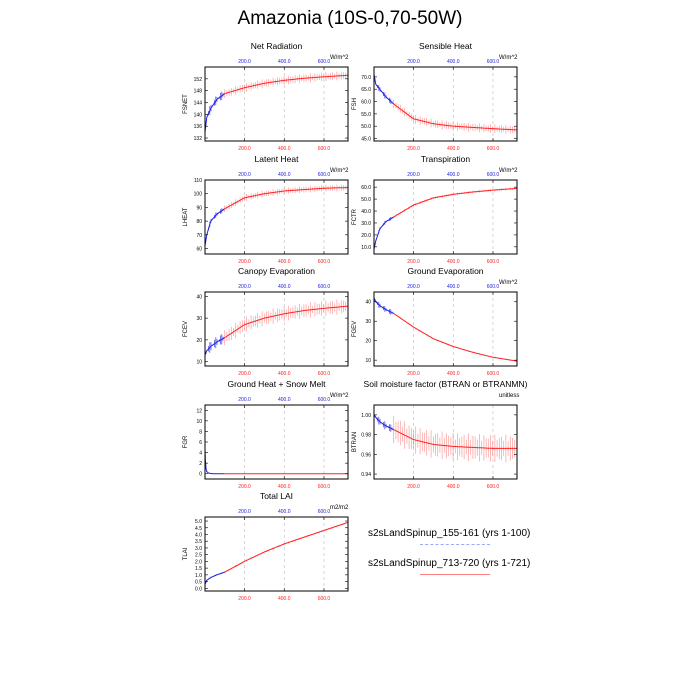  Describe the element at coordinates (198, 522) in the screenshot. I see `y-tick-label: 5.0` at that location.